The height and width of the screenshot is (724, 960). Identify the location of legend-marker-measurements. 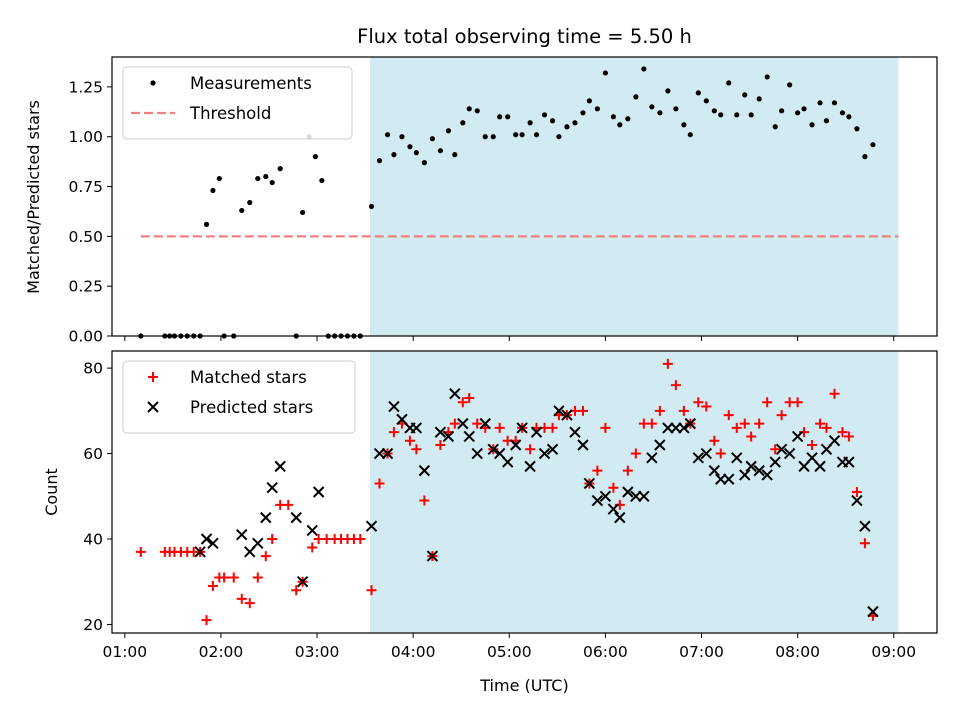
(153, 83).